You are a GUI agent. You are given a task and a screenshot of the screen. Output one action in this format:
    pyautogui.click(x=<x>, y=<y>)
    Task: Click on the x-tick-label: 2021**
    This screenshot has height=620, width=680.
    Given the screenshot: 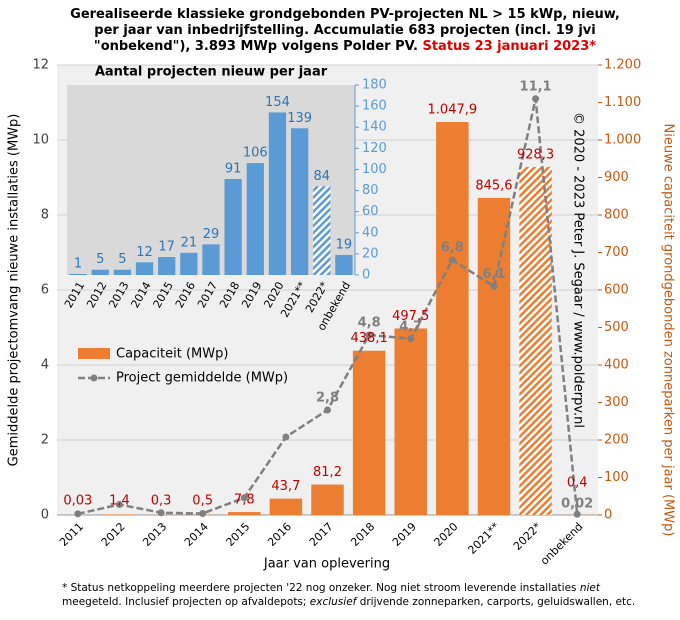 What is the action you would take?
    pyautogui.click(x=483, y=538)
    